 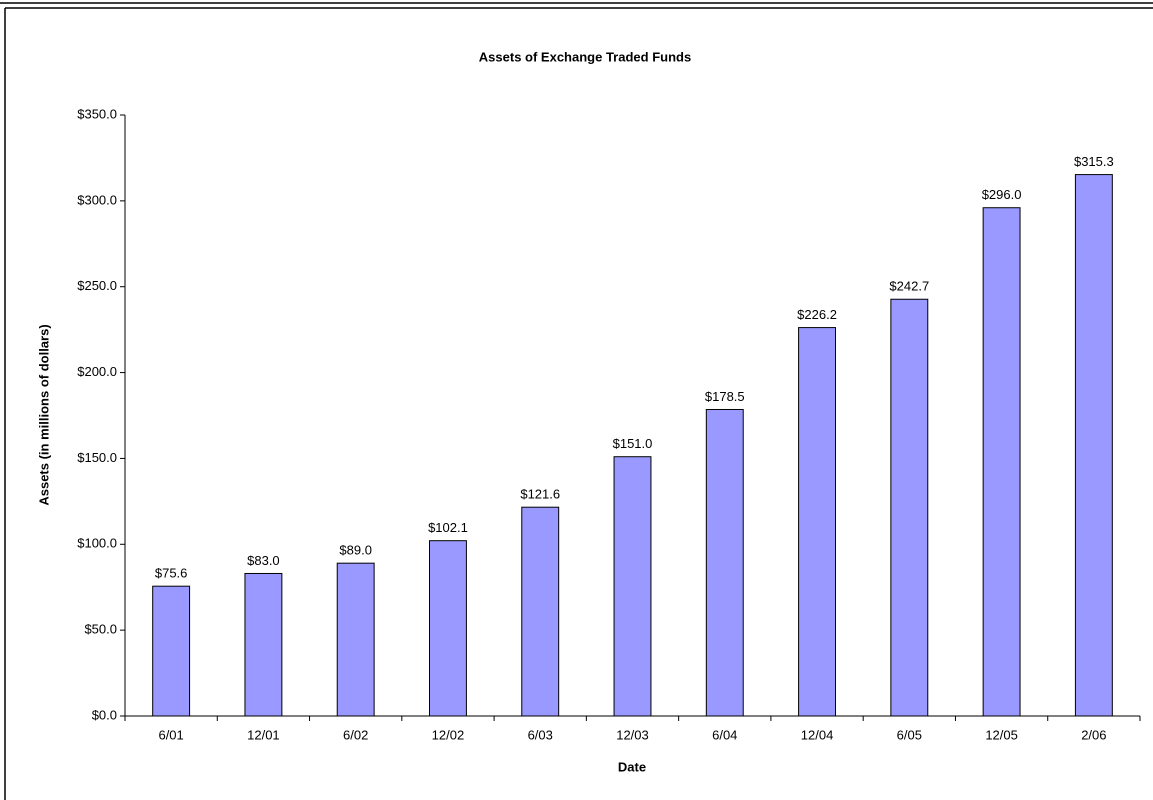 I want to click on x-tick-label: 12/03, so click(x=632, y=734).